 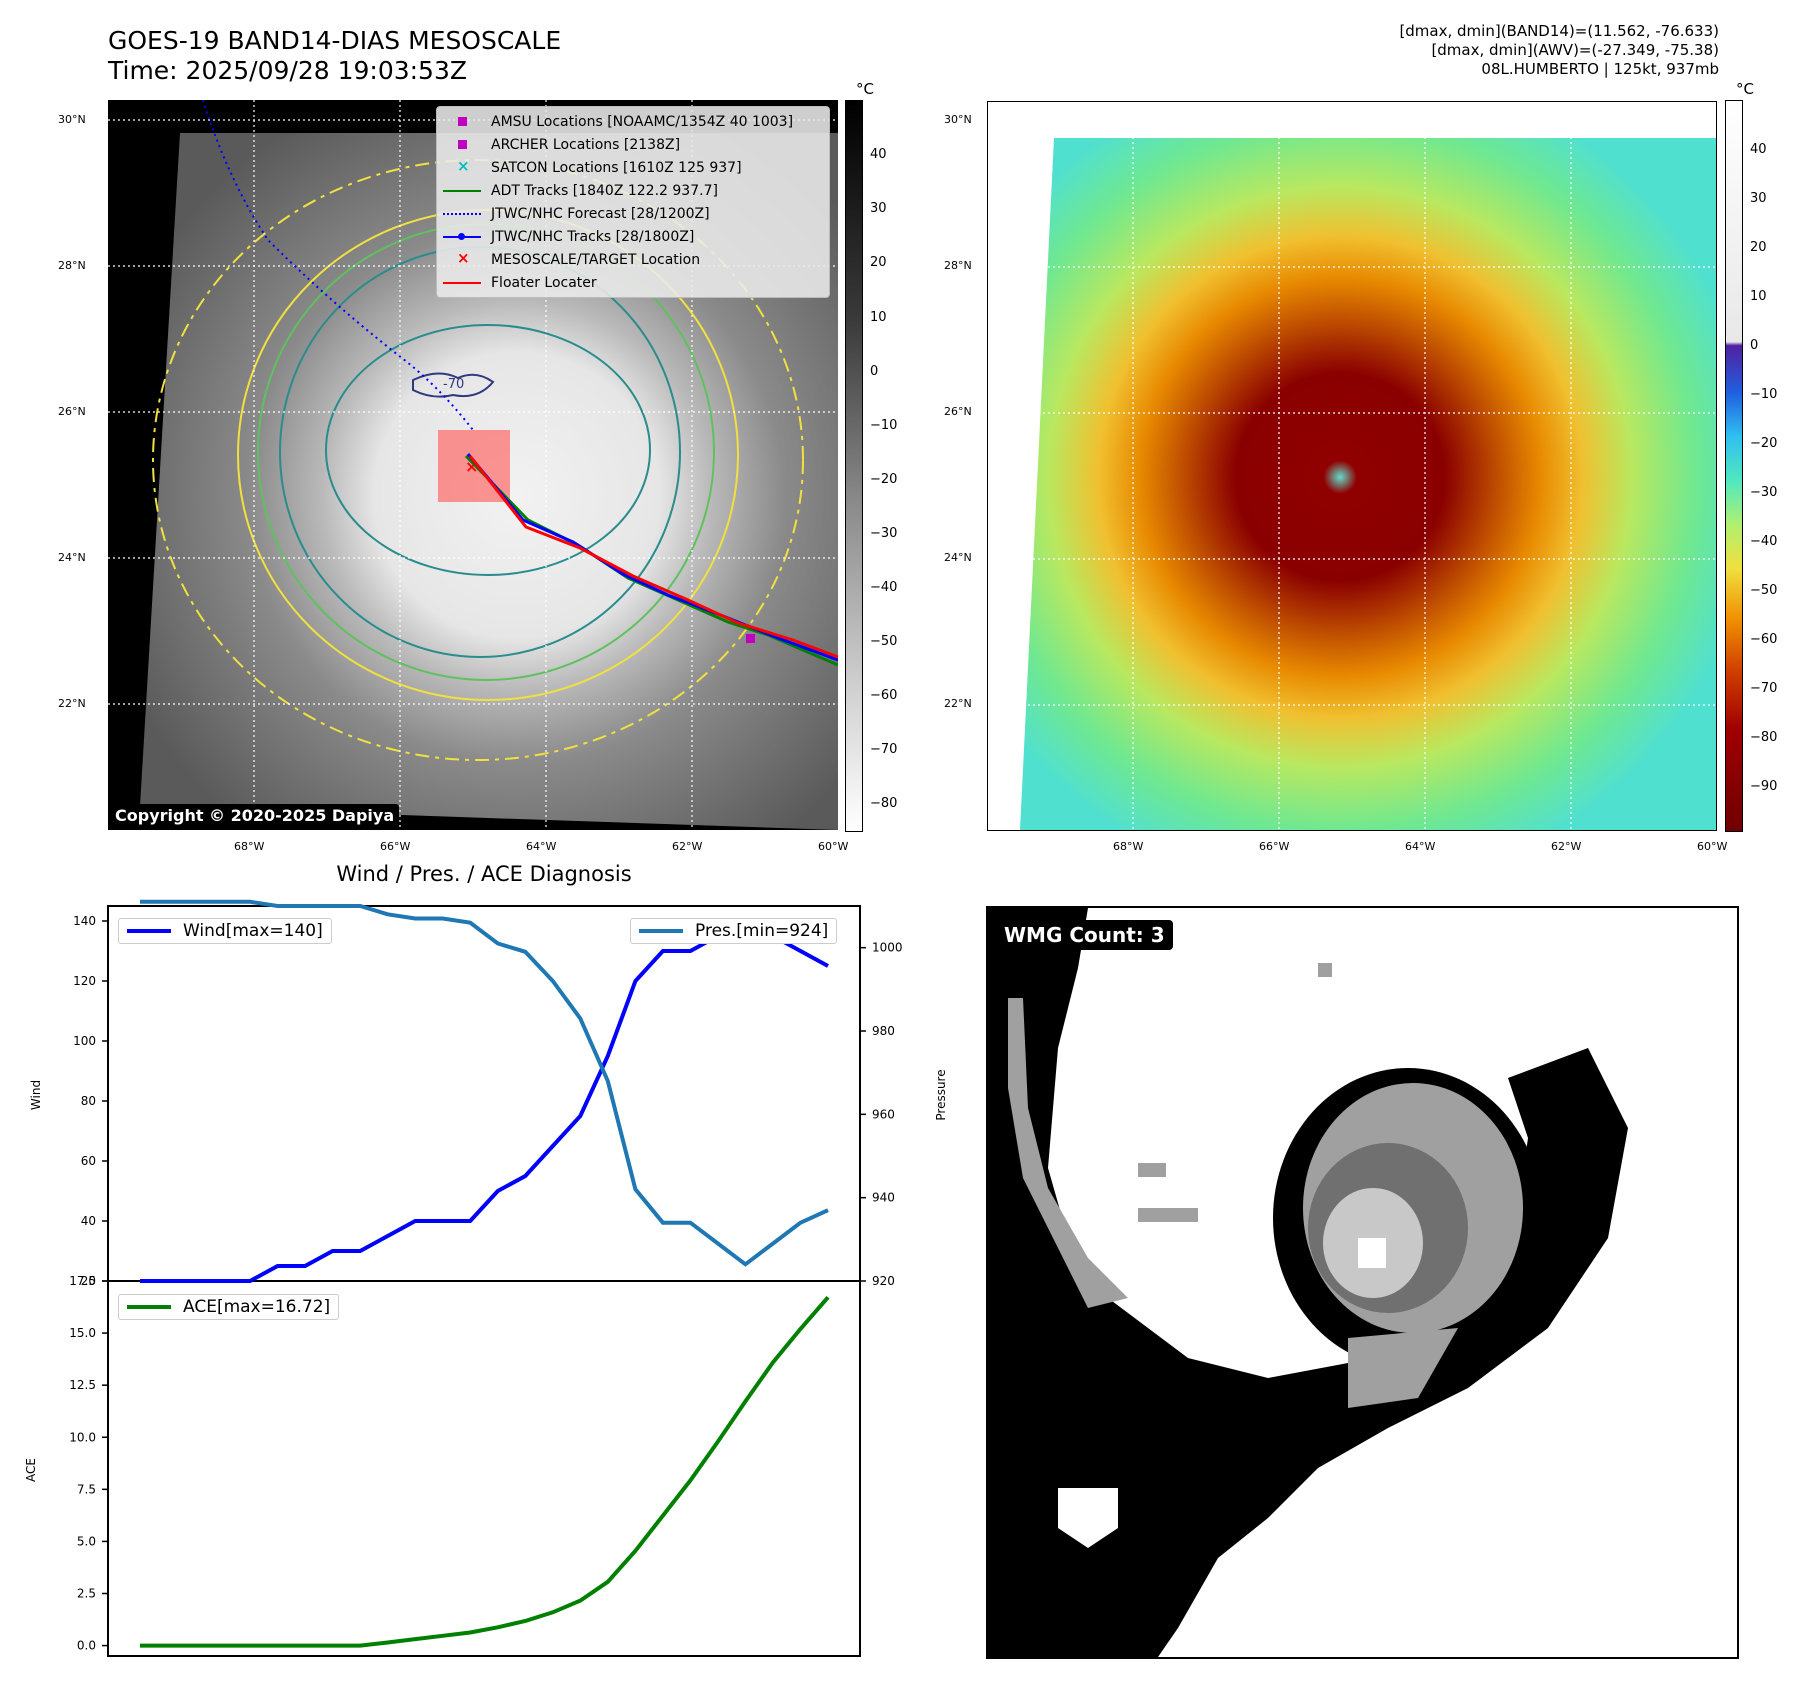 What do you see at coordinates (633, 167) in the screenshot?
I see `legend-satcon: × SATCON Locations [1610Z 125 937]` at bounding box center [633, 167].